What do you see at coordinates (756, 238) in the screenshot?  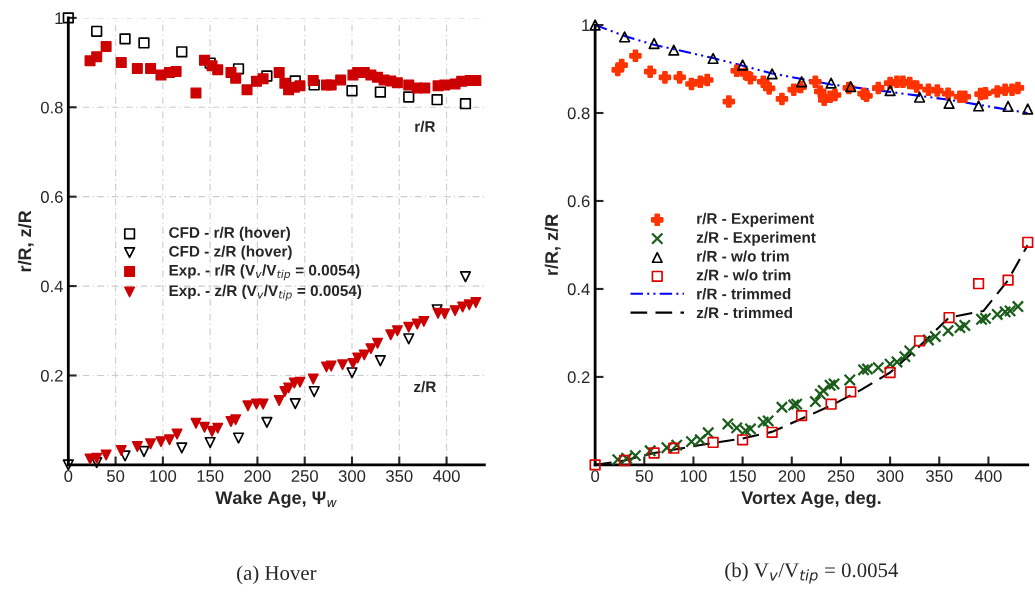 I see `legend-label: z/R - Experiment` at bounding box center [756, 238].